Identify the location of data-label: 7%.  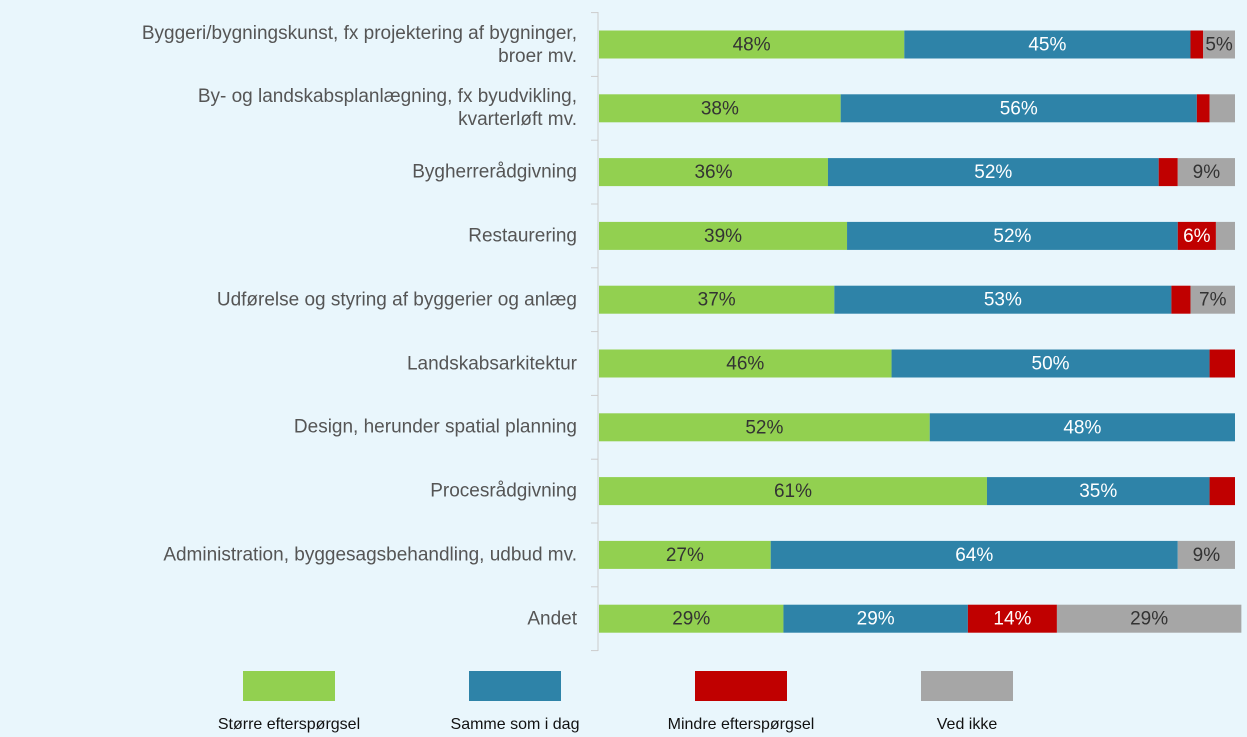
(1213, 300).